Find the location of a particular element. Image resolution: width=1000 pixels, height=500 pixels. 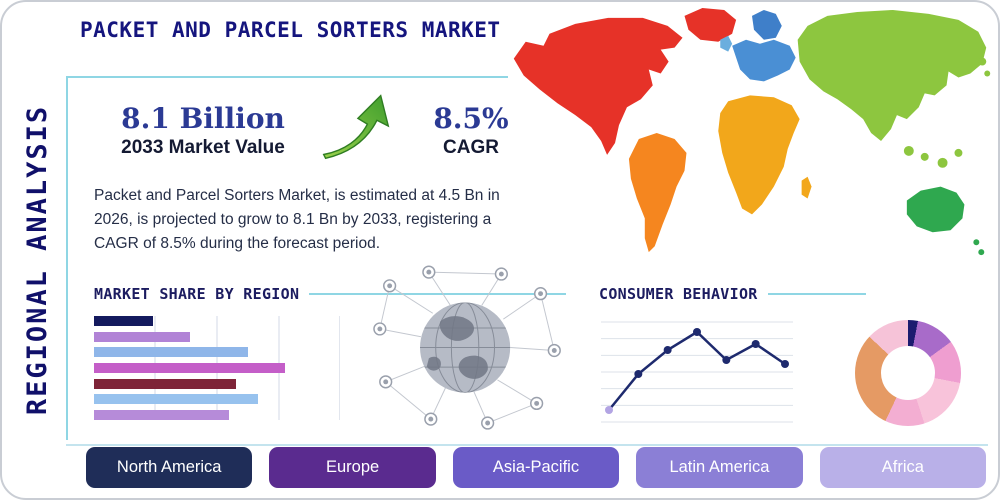

region-scandinavia is located at coordinates (767, 24).